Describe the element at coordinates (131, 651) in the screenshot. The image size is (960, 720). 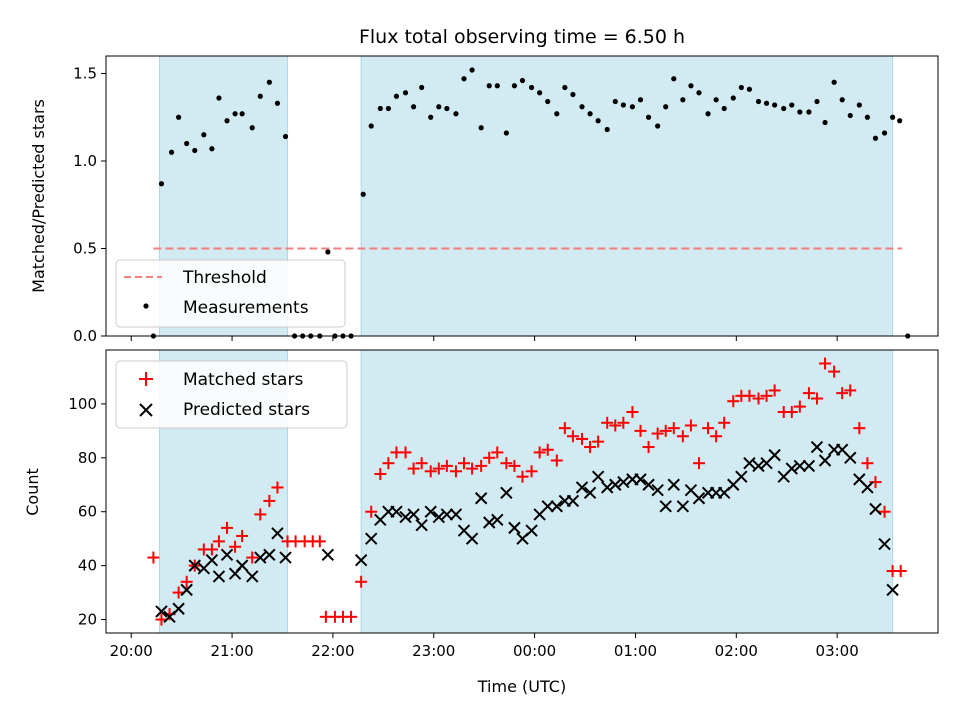
I see `x-tick-label: 20:00` at that location.